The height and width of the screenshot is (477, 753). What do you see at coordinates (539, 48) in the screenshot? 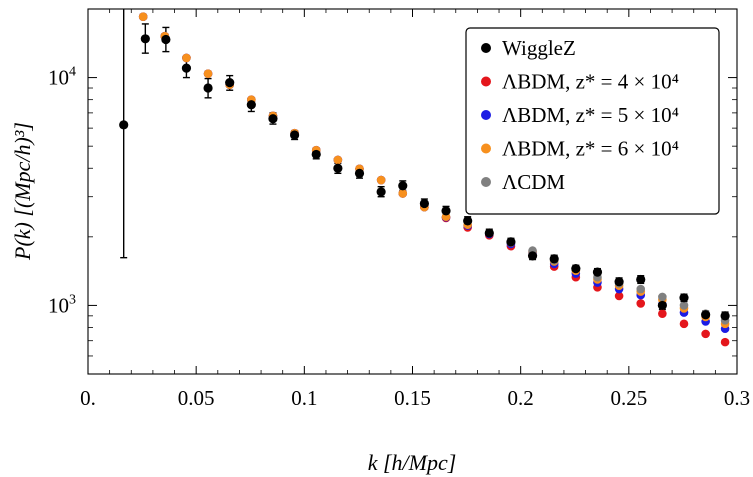
I see `legend-label: WiggleZ` at bounding box center [539, 48].